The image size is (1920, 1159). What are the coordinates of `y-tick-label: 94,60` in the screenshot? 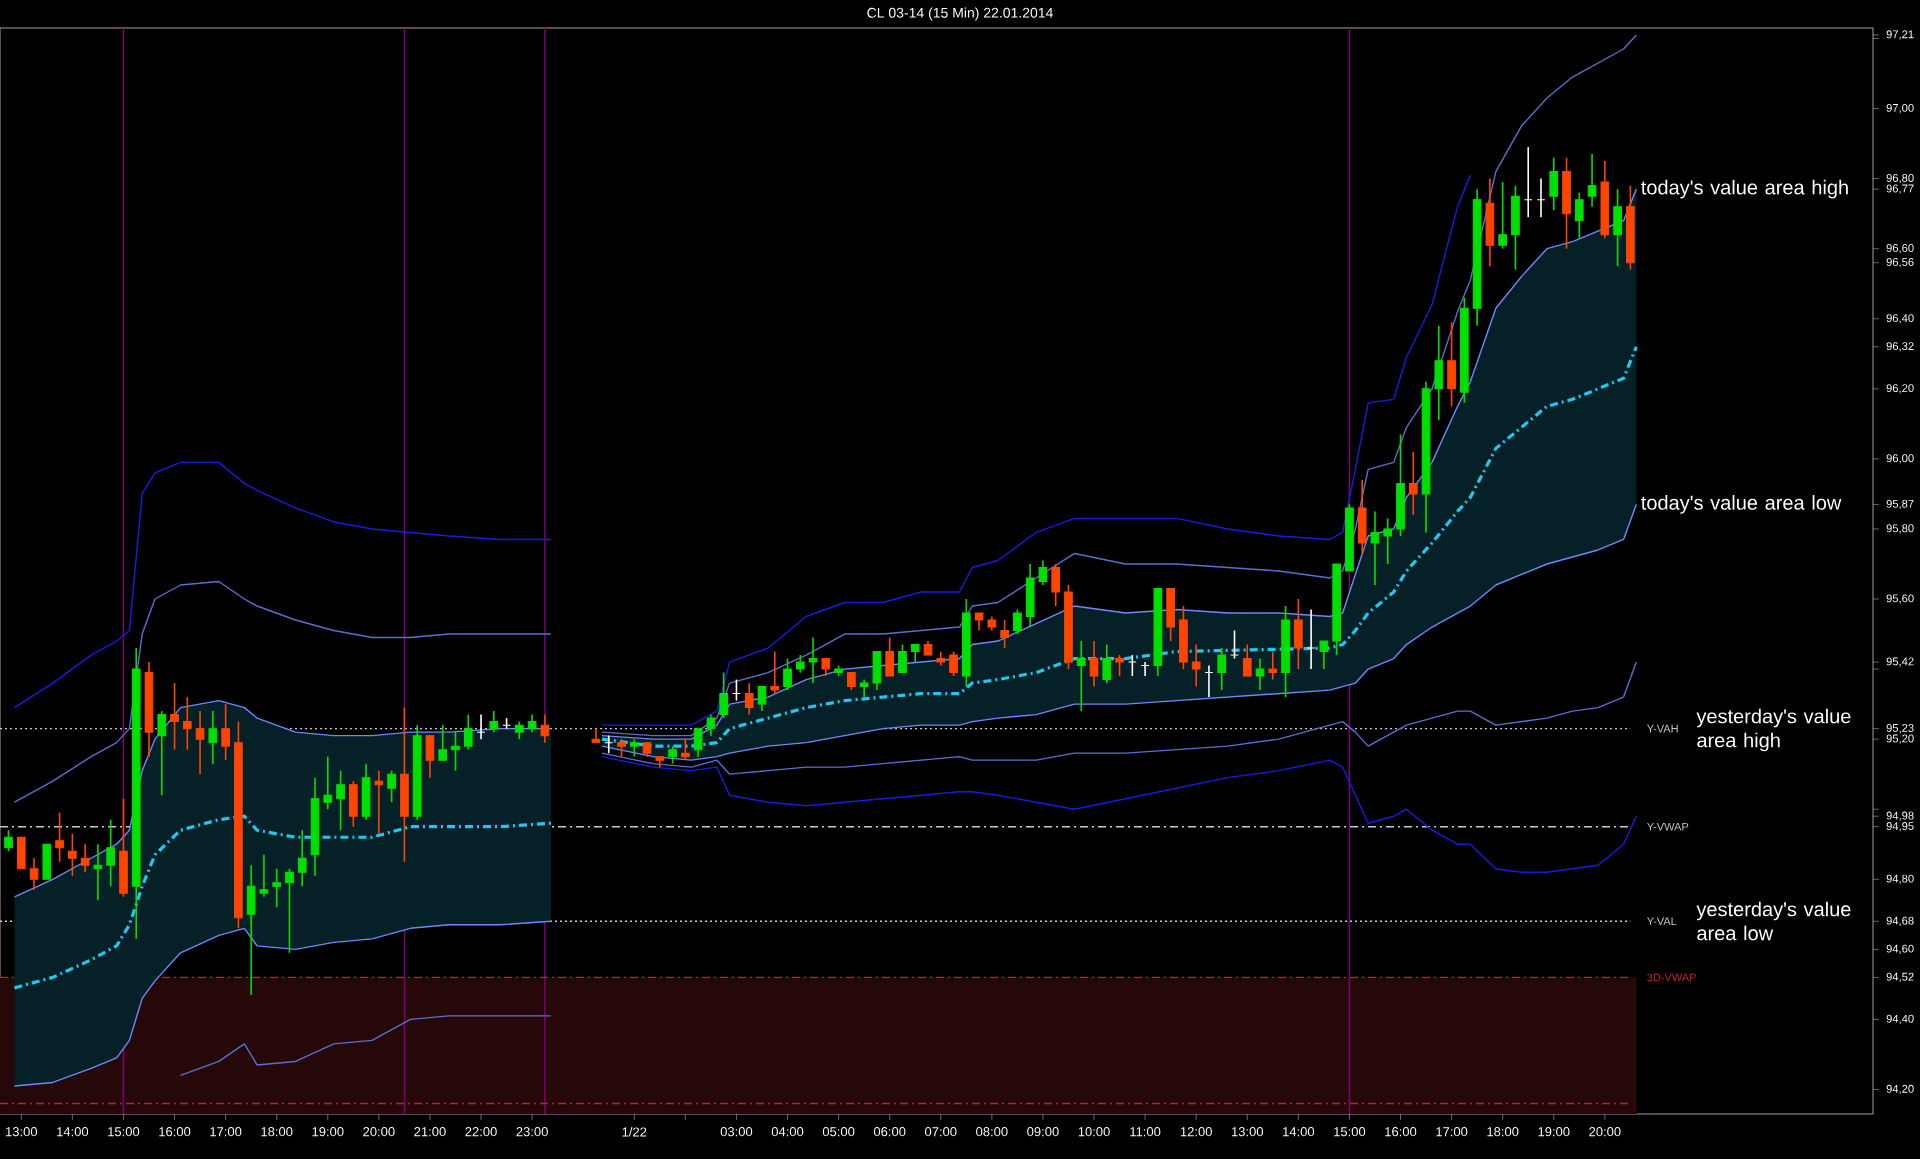 It's located at (1900, 949).